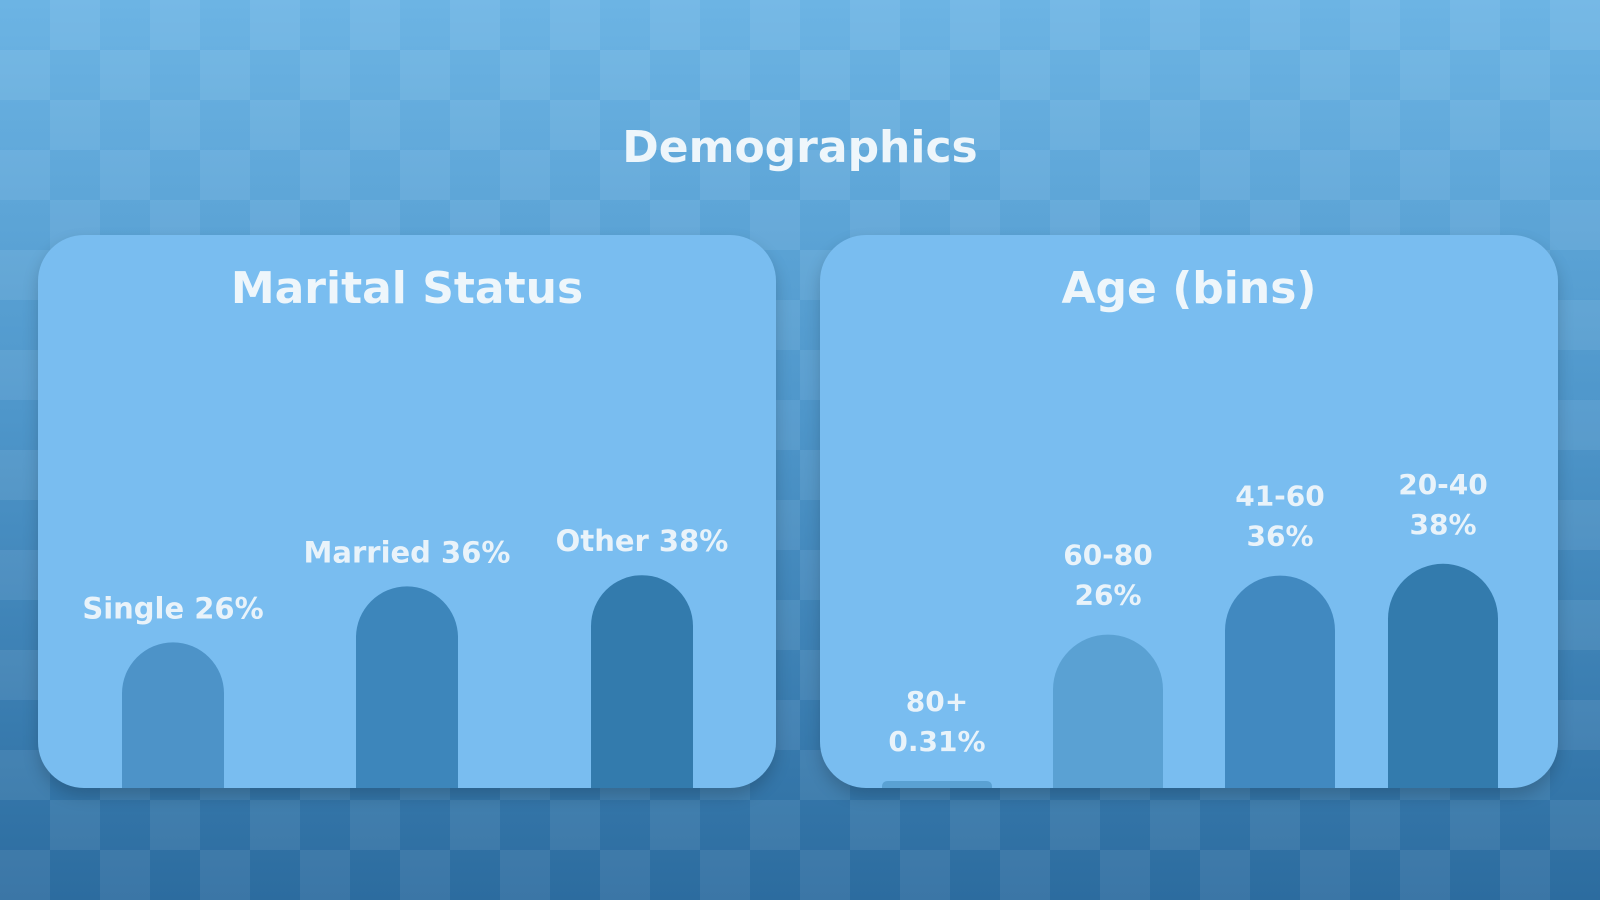 The height and width of the screenshot is (900, 1600). What do you see at coordinates (642, 681) in the screenshot?
I see `bar-other` at bounding box center [642, 681].